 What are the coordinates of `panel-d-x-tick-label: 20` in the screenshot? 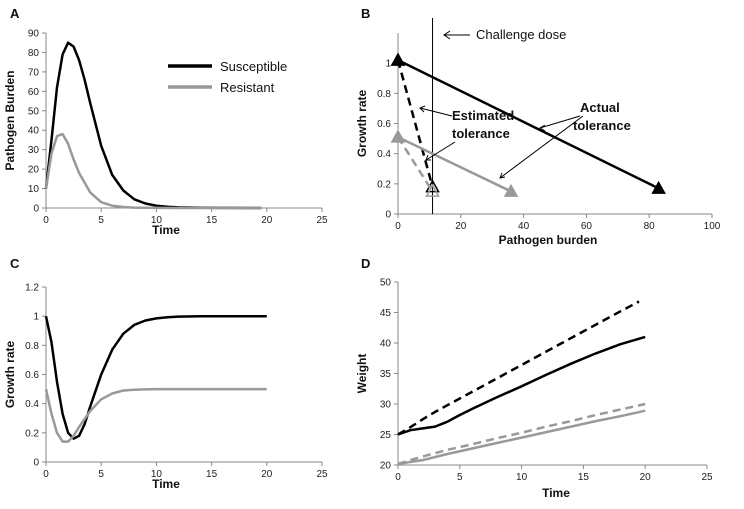 It's located at (646, 477).